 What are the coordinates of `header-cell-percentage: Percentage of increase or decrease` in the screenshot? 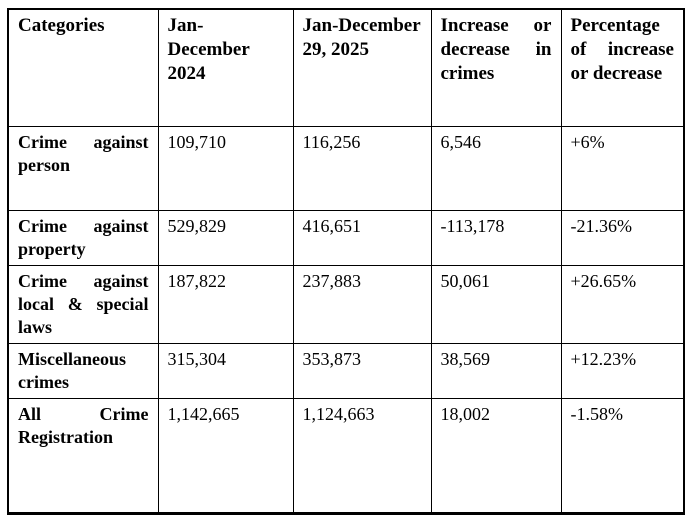 It's located at (622, 67).